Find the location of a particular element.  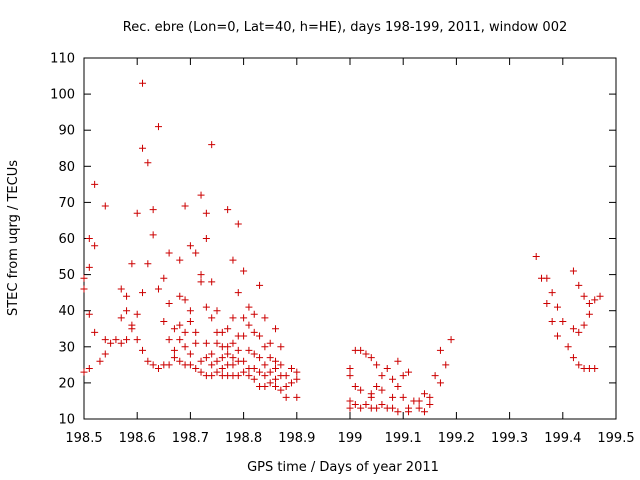

x-axis-label: GPS time / Days of year 2011 is located at coordinates (343, 467).